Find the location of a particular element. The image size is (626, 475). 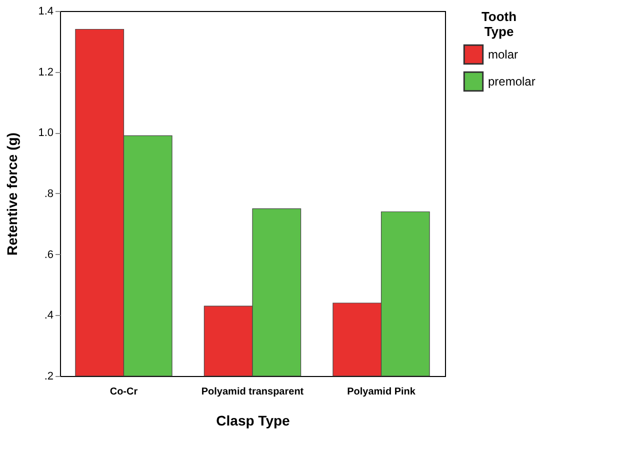

x-tick-label: Co-Cr is located at coordinates (124, 392).